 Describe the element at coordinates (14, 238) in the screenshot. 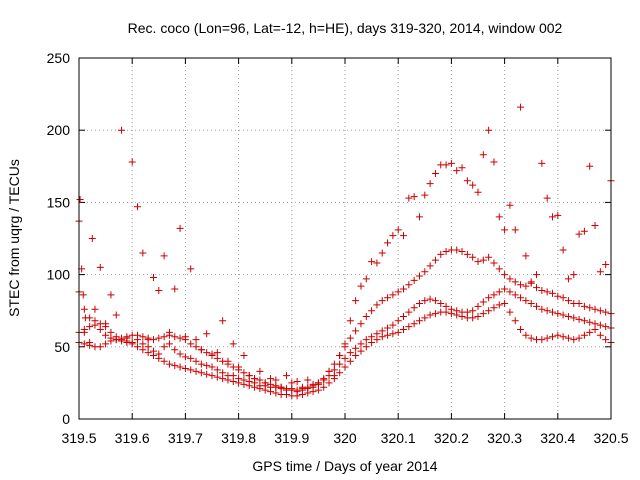

I see `y-axis-label: STEC from uqrg / TECUs` at that location.